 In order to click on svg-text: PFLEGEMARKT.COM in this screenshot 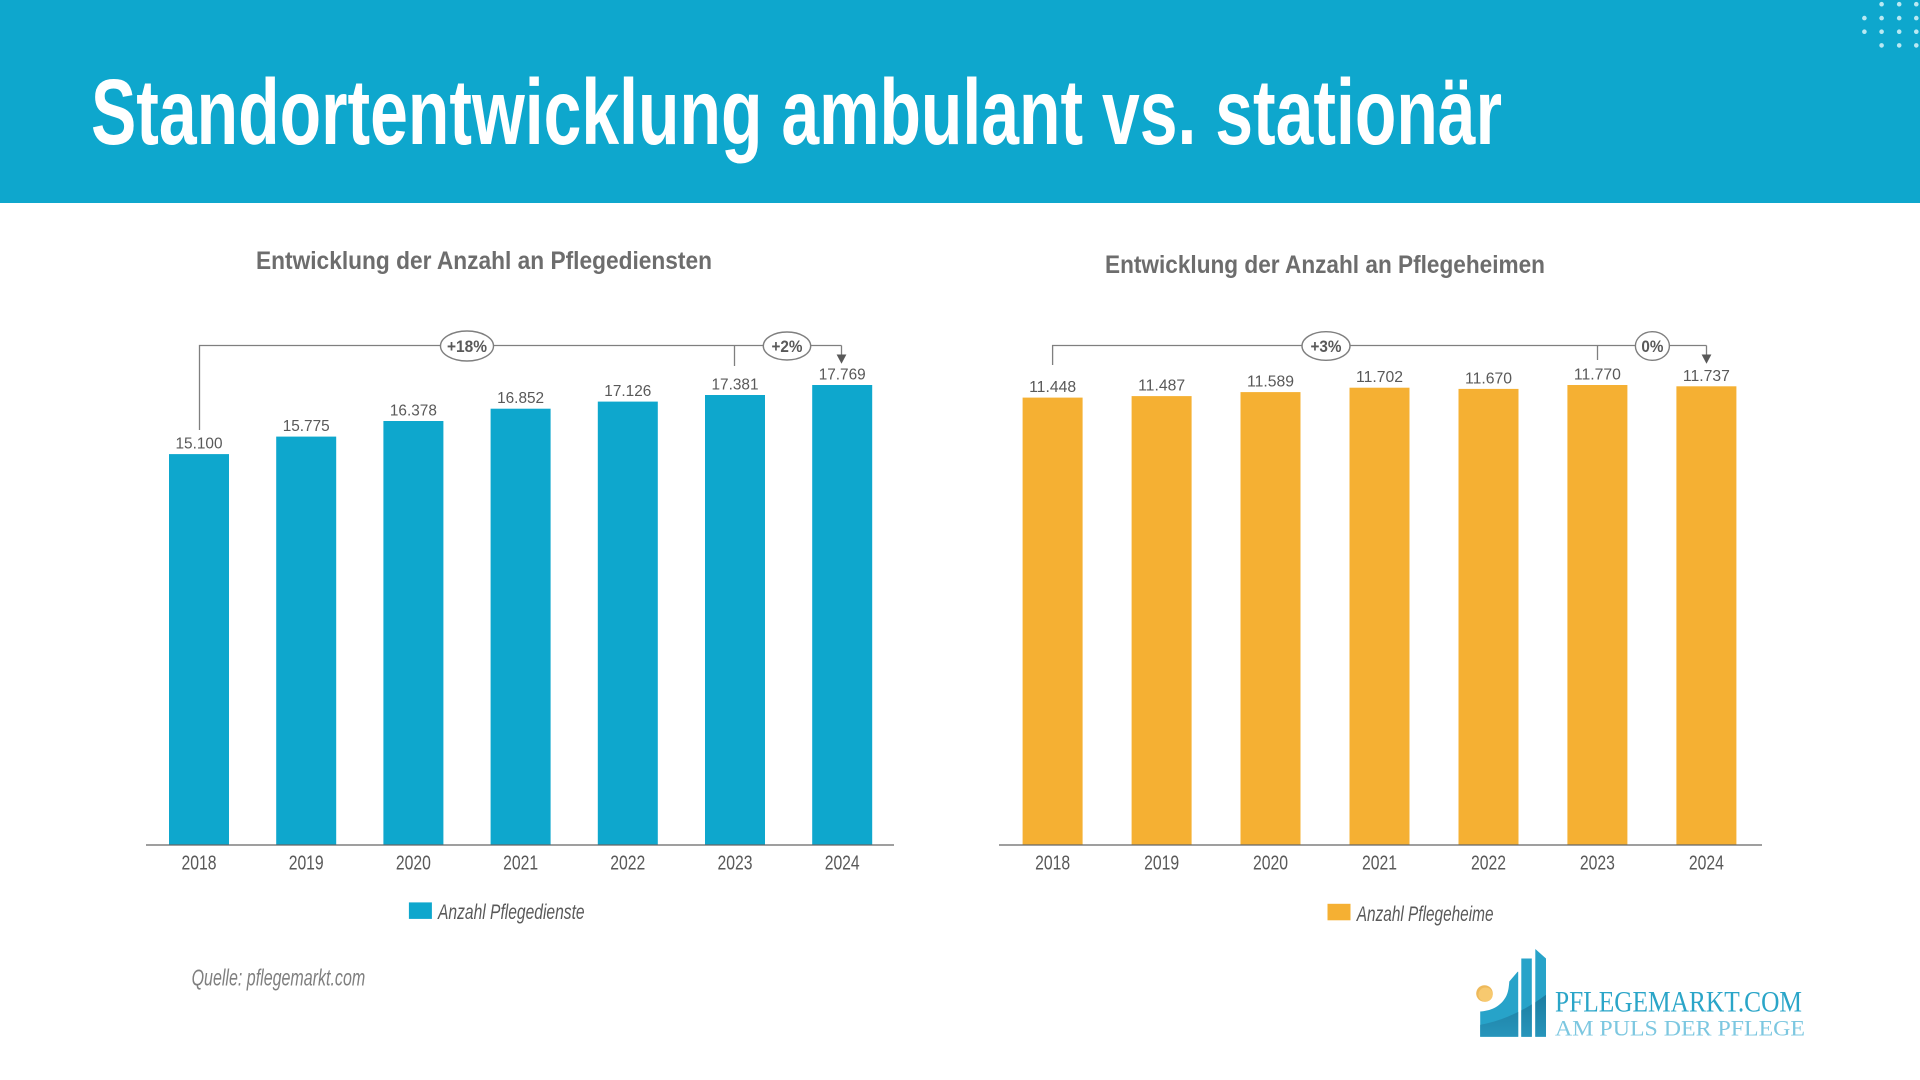, I will do `click(1678, 1002)`.